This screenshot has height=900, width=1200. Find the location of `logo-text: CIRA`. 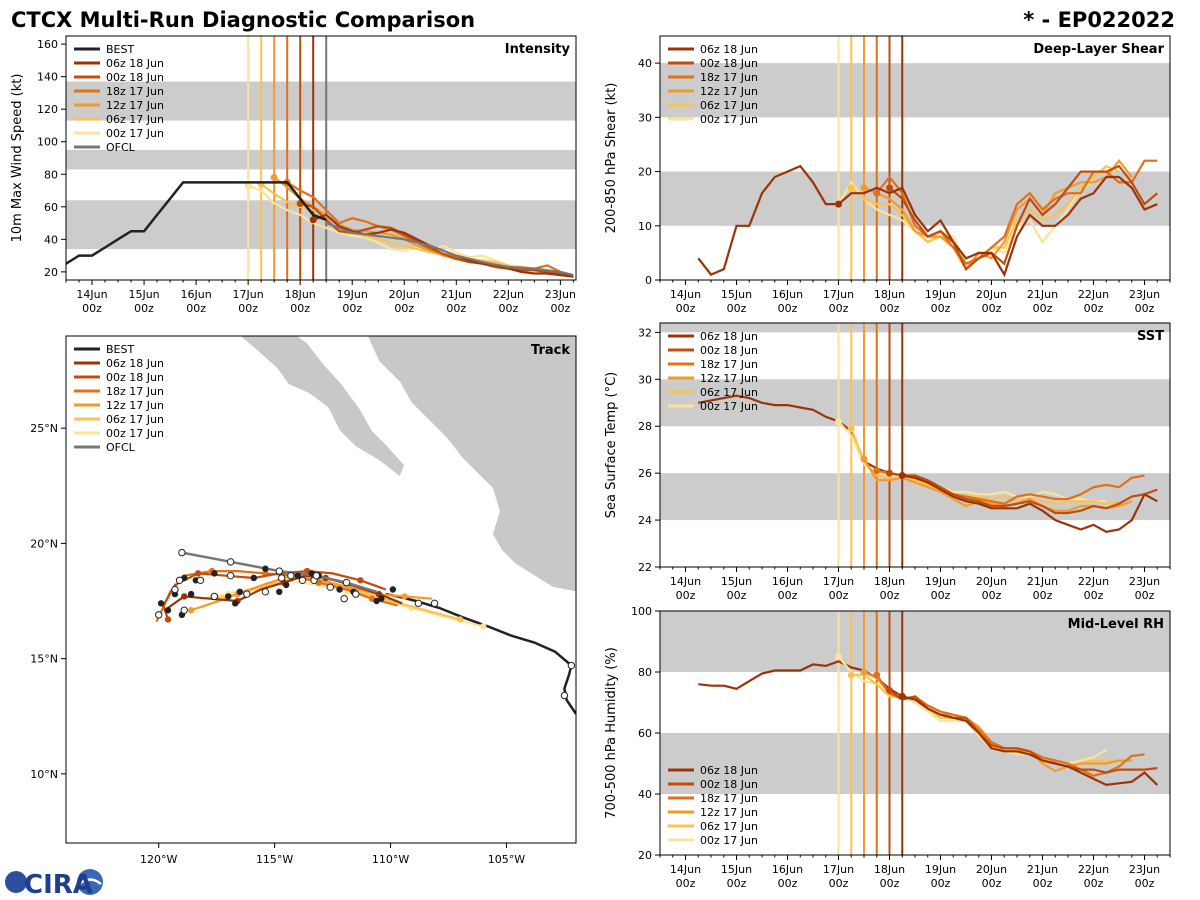

logo-text: CIRA is located at coordinates (58, 885).